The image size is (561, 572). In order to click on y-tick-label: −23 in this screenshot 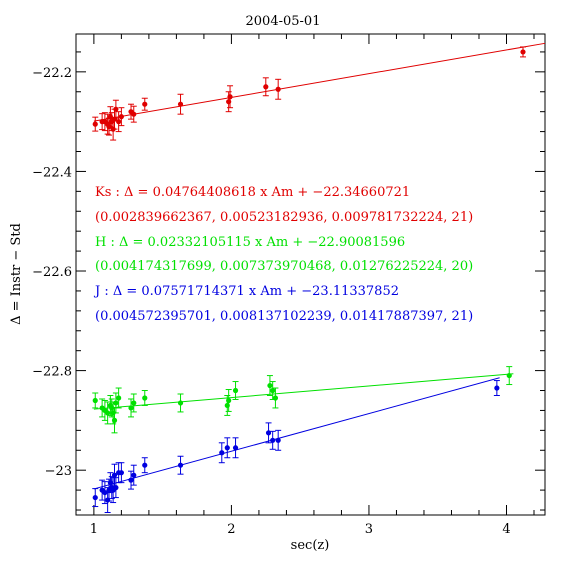, I will do `click(58, 471)`.